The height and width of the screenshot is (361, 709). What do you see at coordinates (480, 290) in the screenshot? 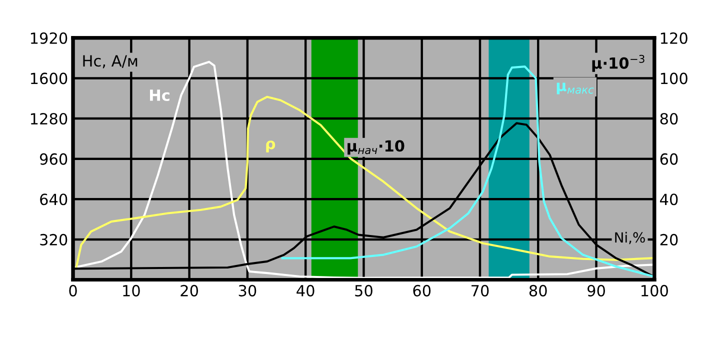
I see `x-tick-label: 70` at bounding box center [480, 290].